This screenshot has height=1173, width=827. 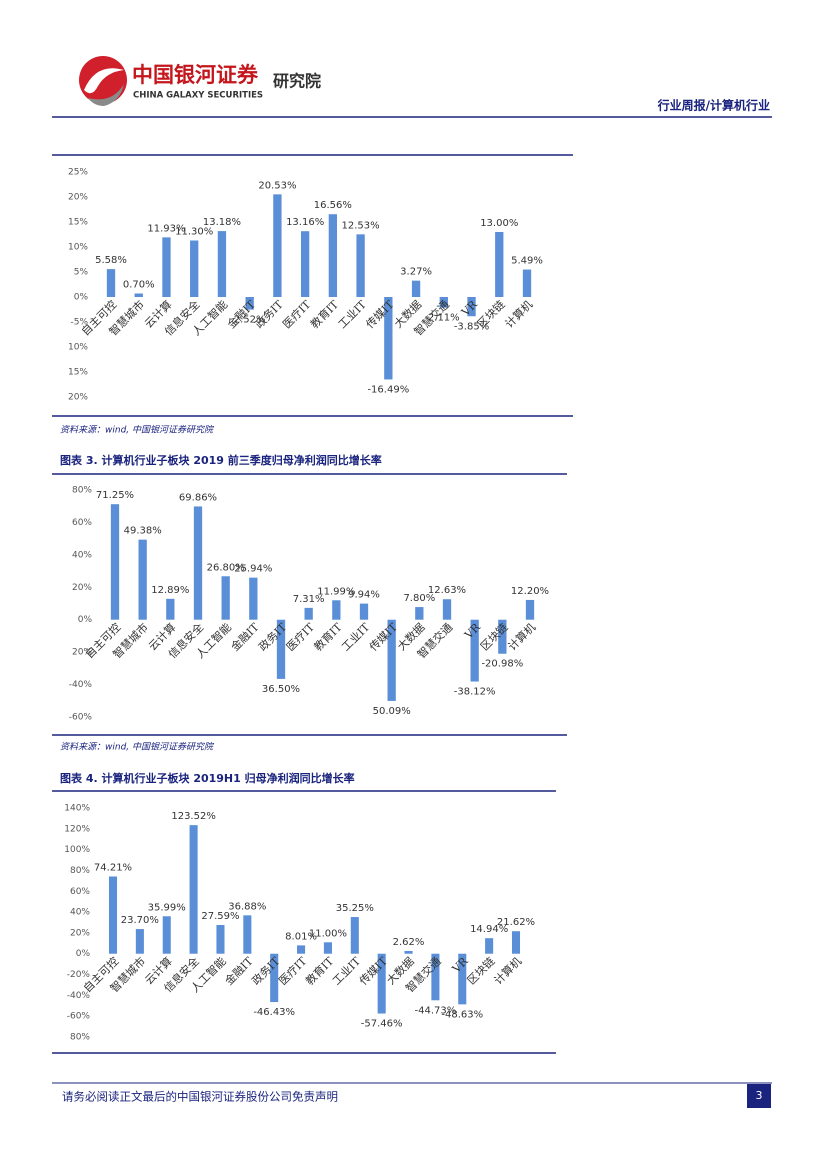 I want to click on value-label: 50.09%, so click(x=392, y=711).